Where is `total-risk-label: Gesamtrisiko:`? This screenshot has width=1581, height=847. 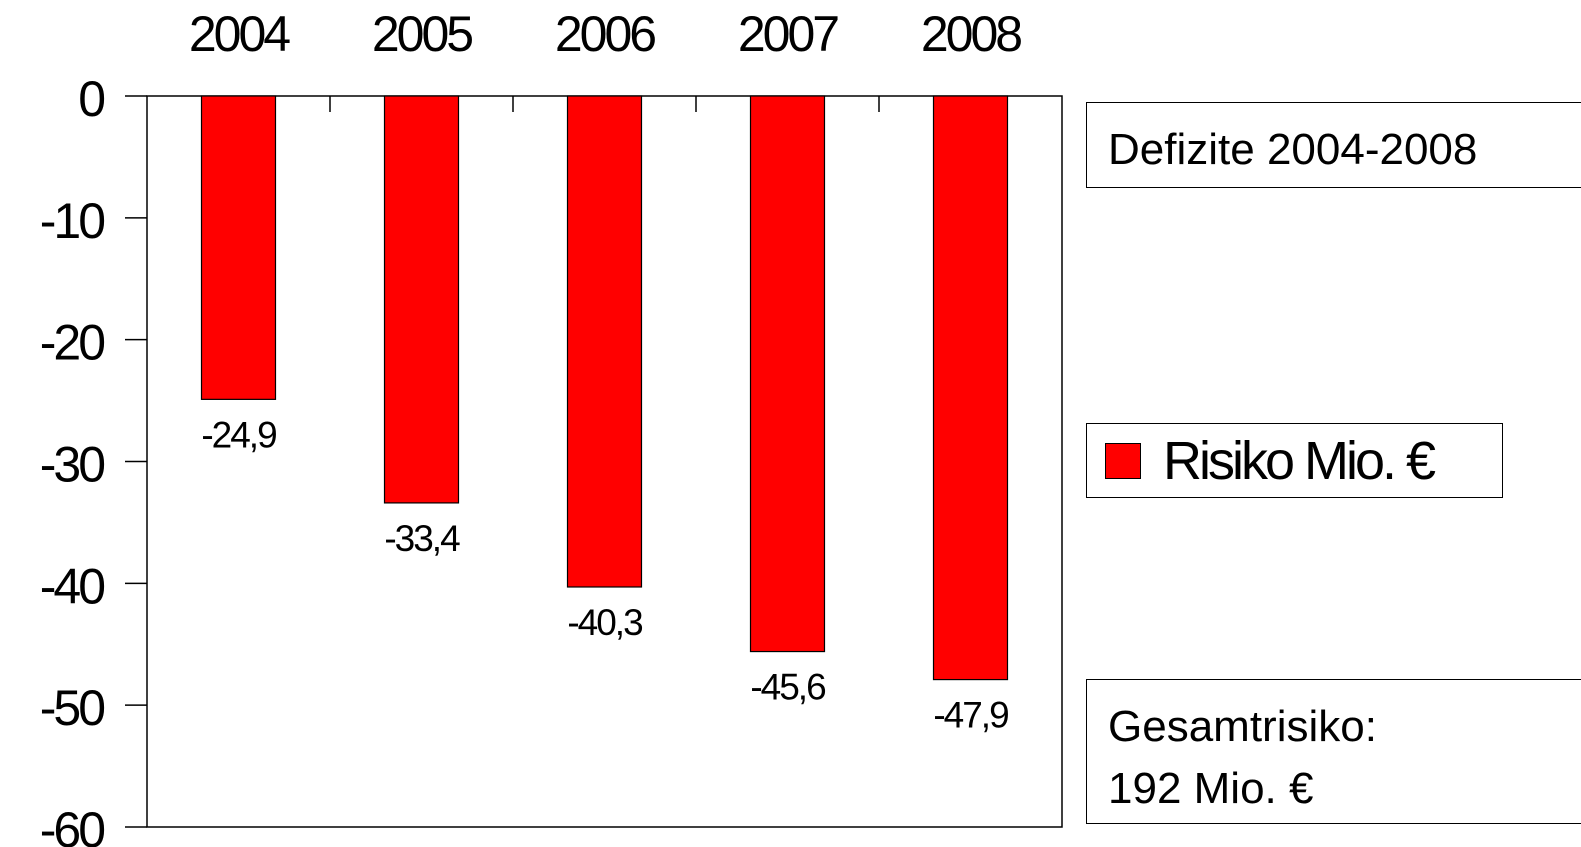 total-risk-label: Gesamtrisiko: is located at coordinates (1242, 726).